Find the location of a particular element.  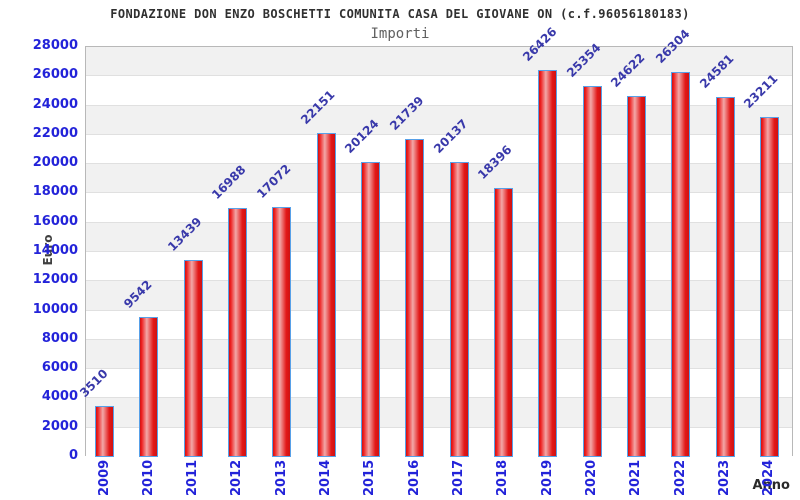

x-tick-label: 2015 is located at coordinates (370, 477).